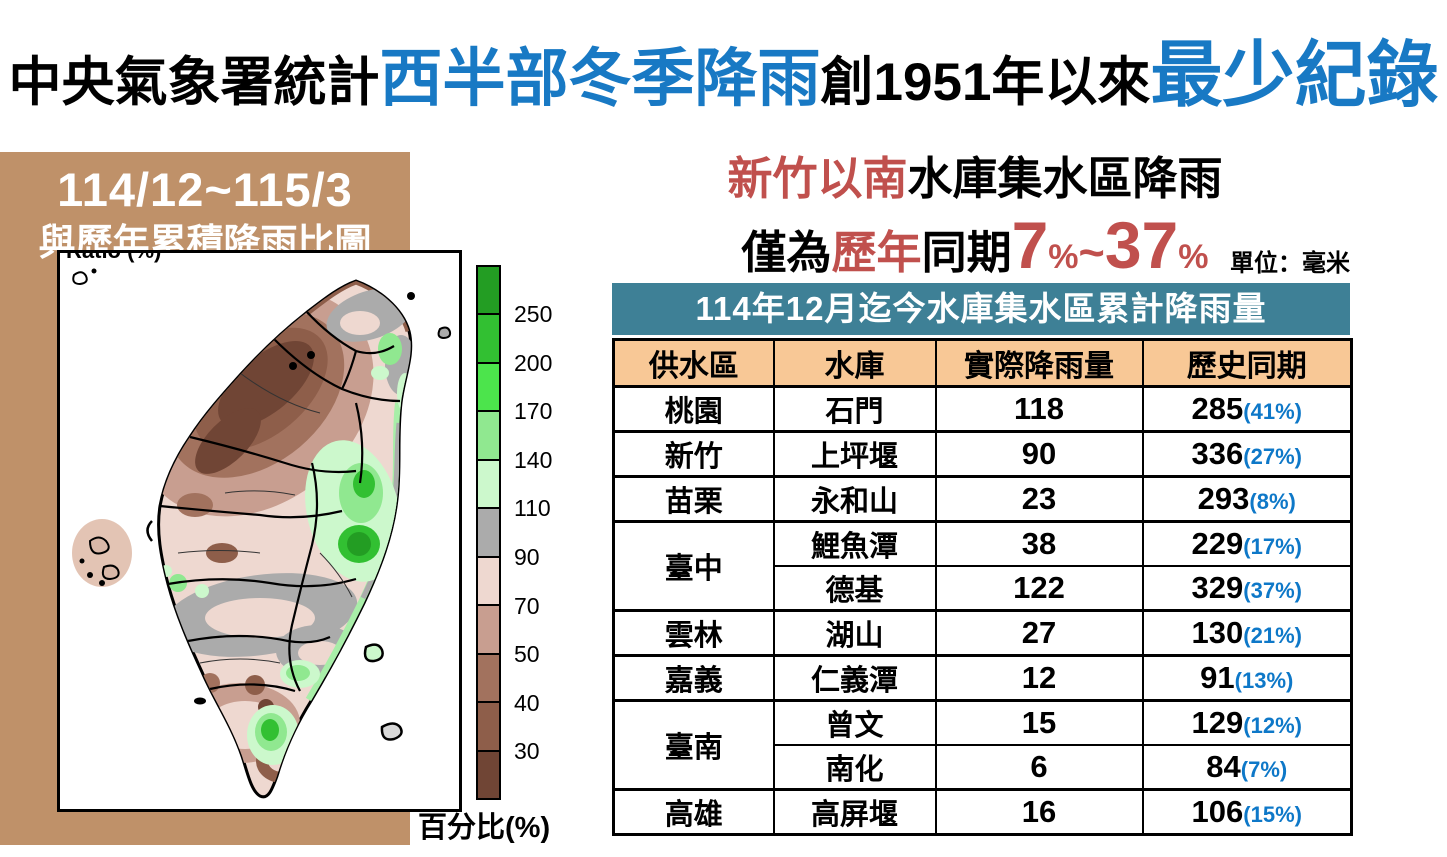 This screenshot has width=1447, height=857. I want to click on hist-value: 130, so click(1217, 632).